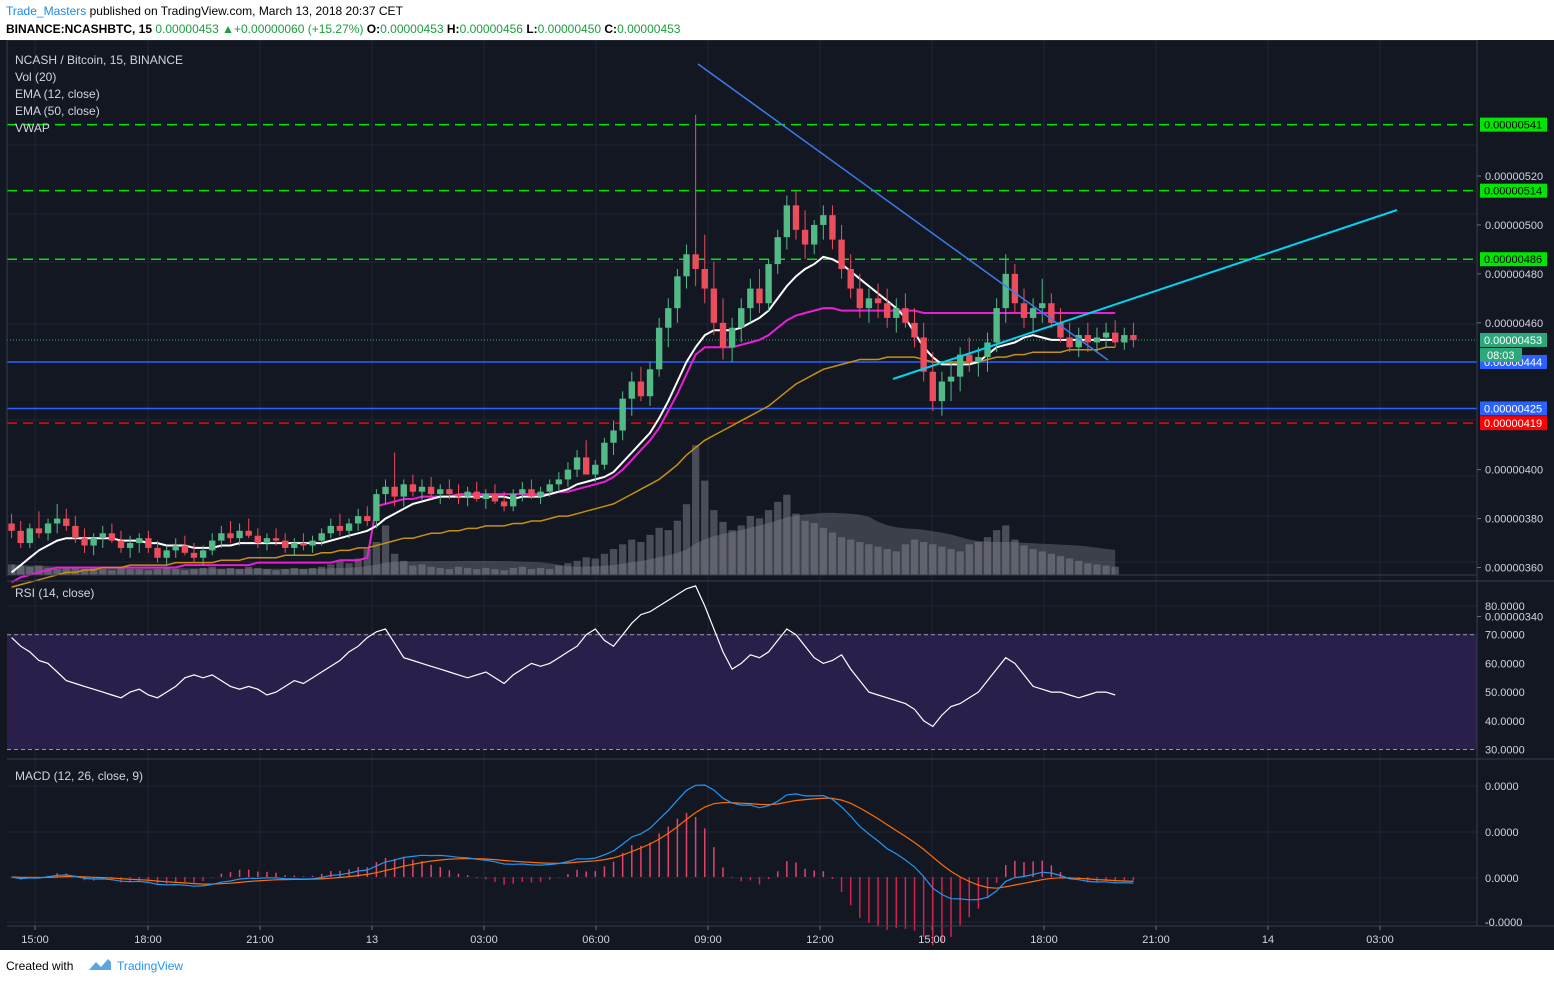  What do you see at coordinates (32, 128) in the screenshot?
I see `legend-vwap: VWAP` at bounding box center [32, 128].